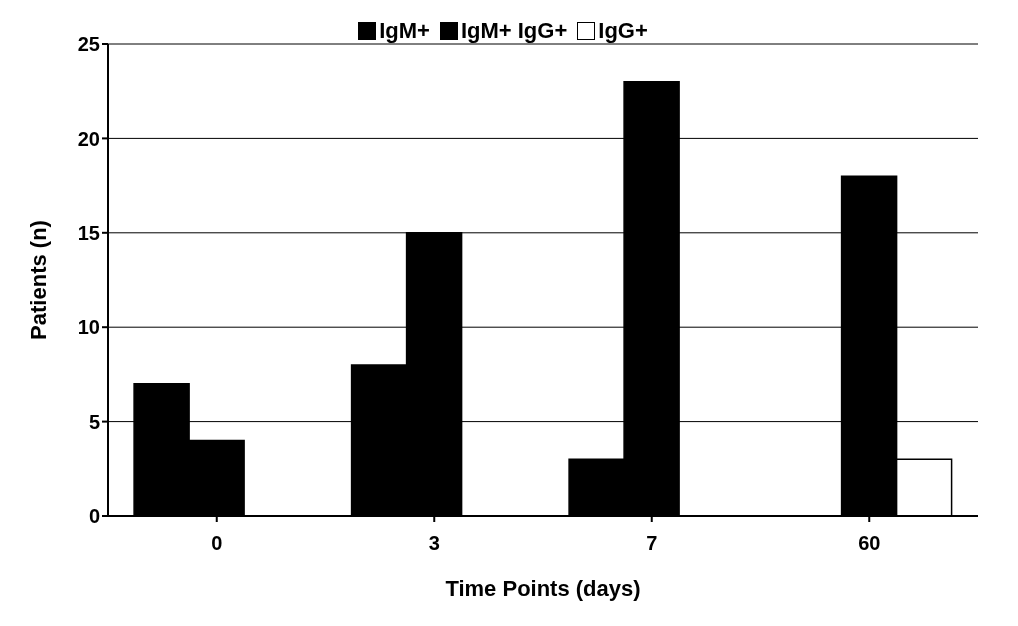 This screenshot has width=1018, height=626. Describe the element at coordinates (38, 280) in the screenshot. I see `y-axis-title: Patients (n)` at that location.